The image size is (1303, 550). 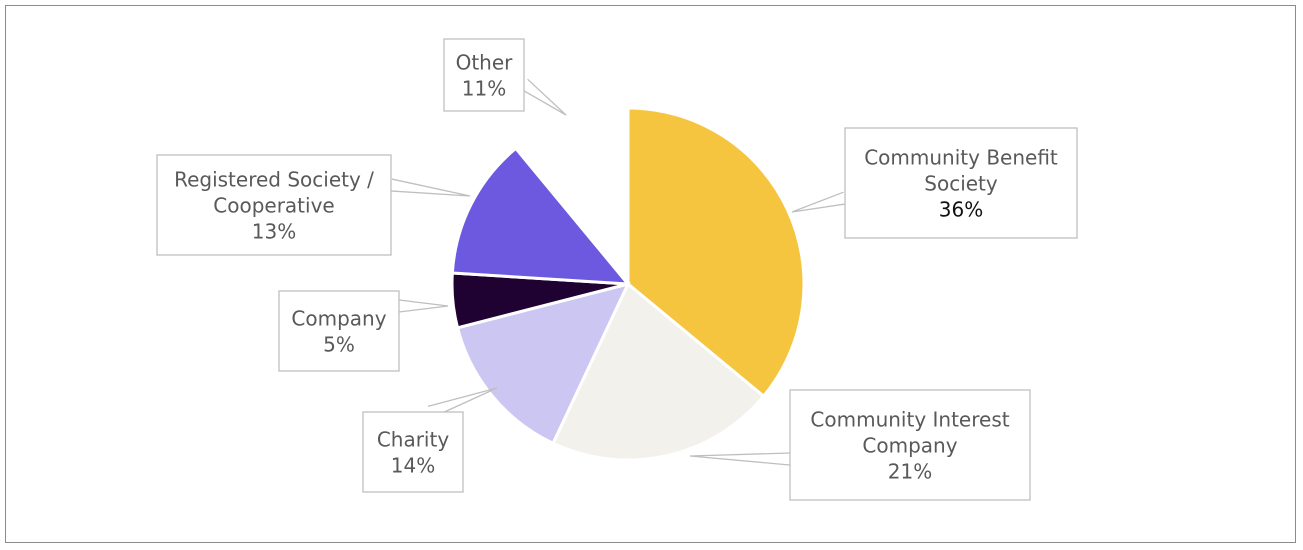 What do you see at coordinates (961, 157) in the screenshot?
I see `callout-label: Community Benefit` at bounding box center [961, 157].